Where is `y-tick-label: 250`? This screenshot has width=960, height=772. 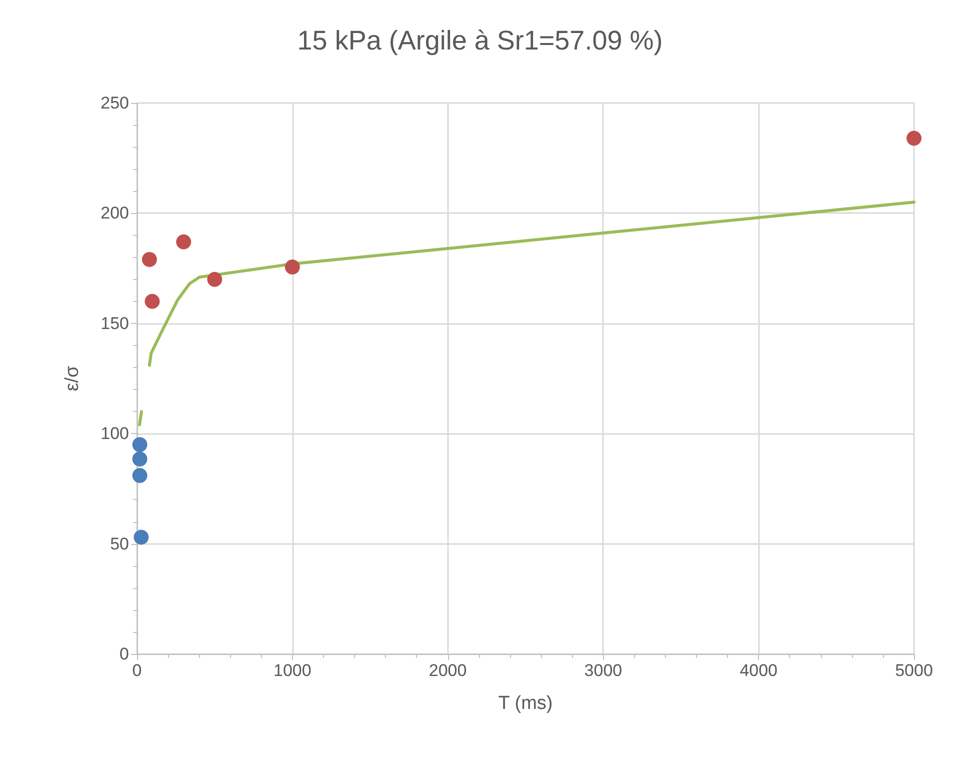 y-tick-label: 250 is located at coordinates (114, 103).